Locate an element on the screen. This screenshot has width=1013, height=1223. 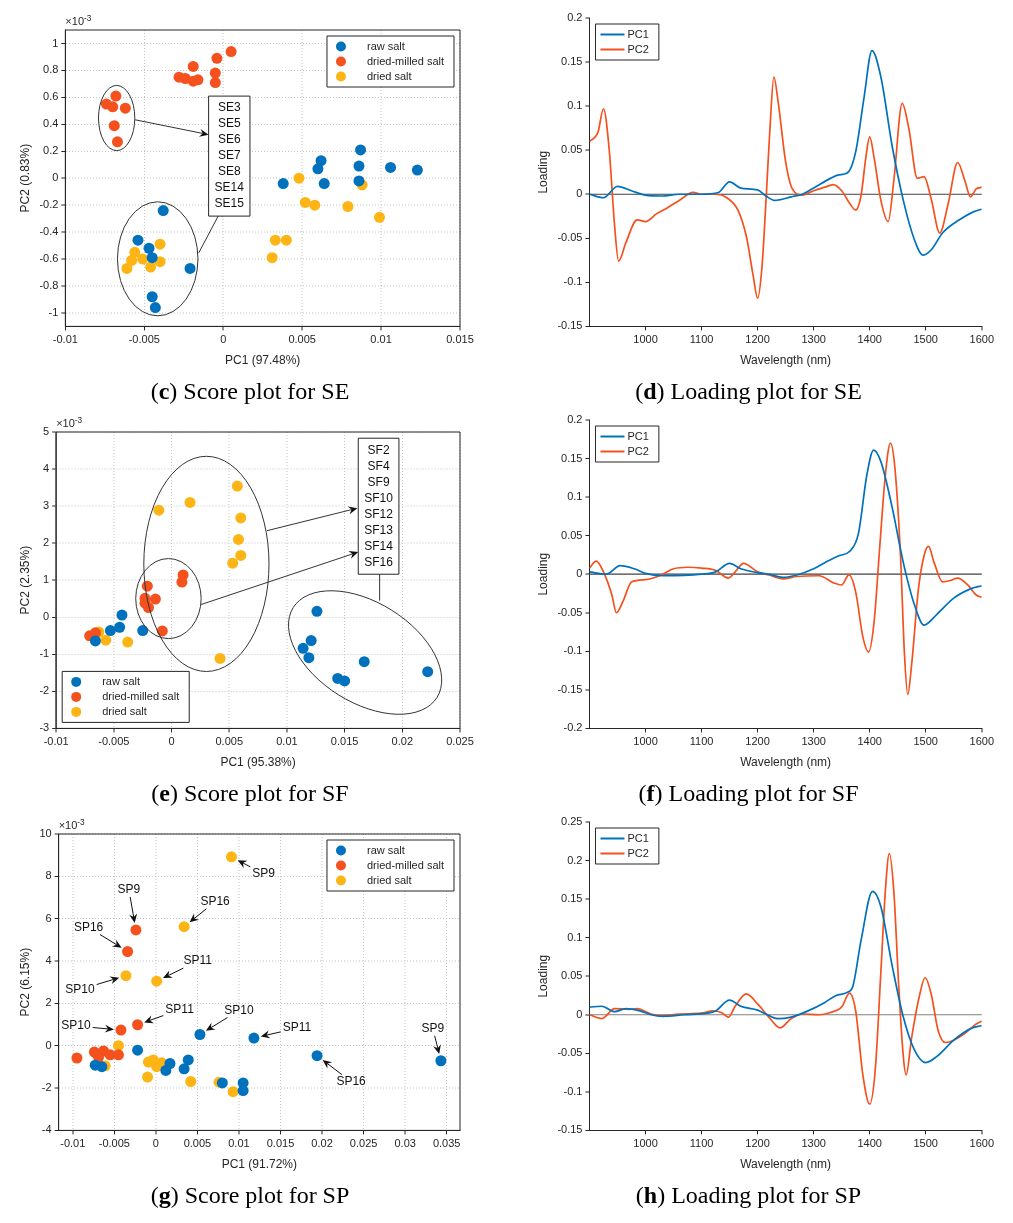
text: (d) Loading plot for SE is located at coordinates (748, 391).